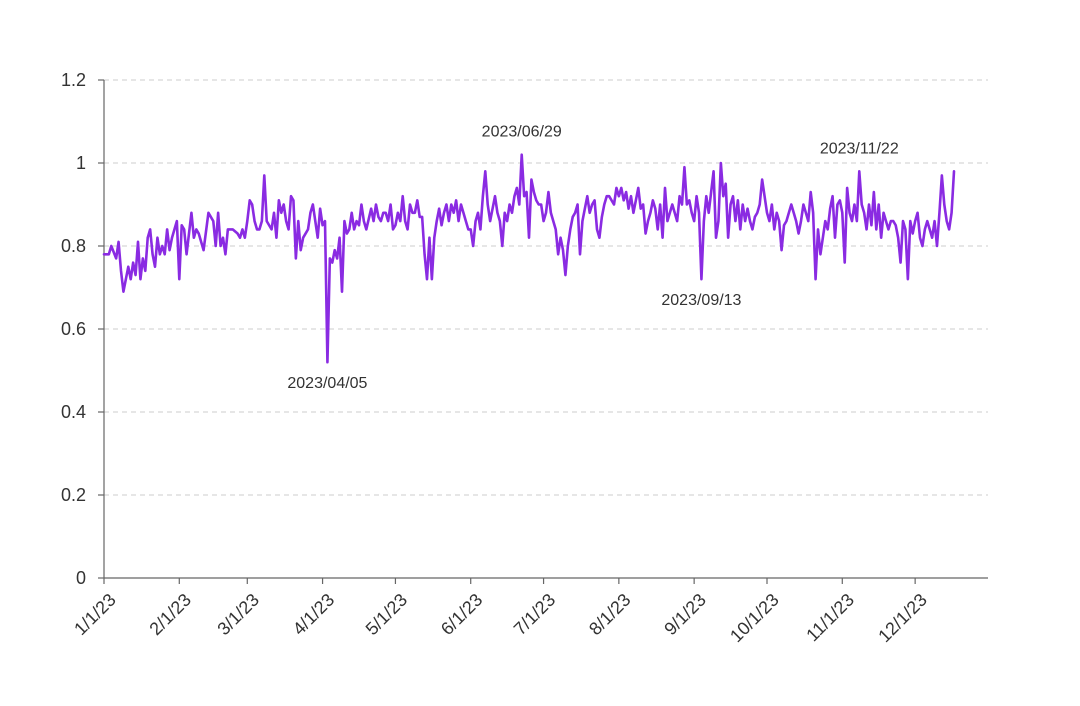  What do you see at coordinates (73, 495) in the screenshot?
I see `y-tick-label: 0.2` at bounding box center [73, 495].